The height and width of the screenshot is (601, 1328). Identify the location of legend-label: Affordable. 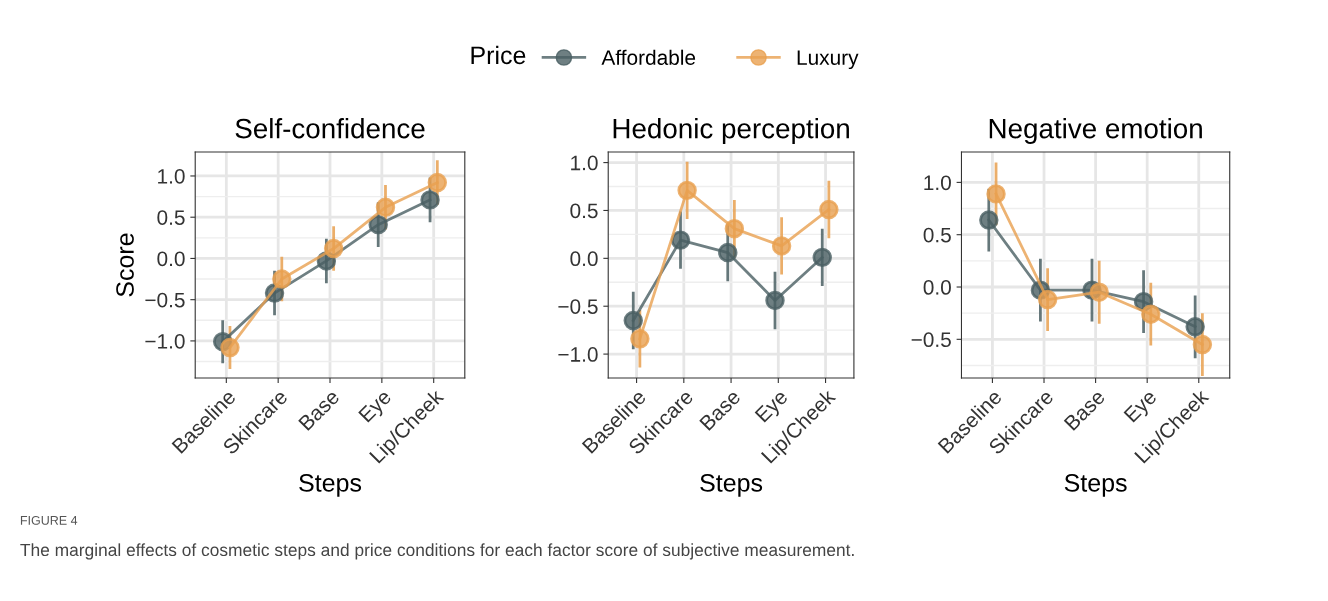
(648, 57).